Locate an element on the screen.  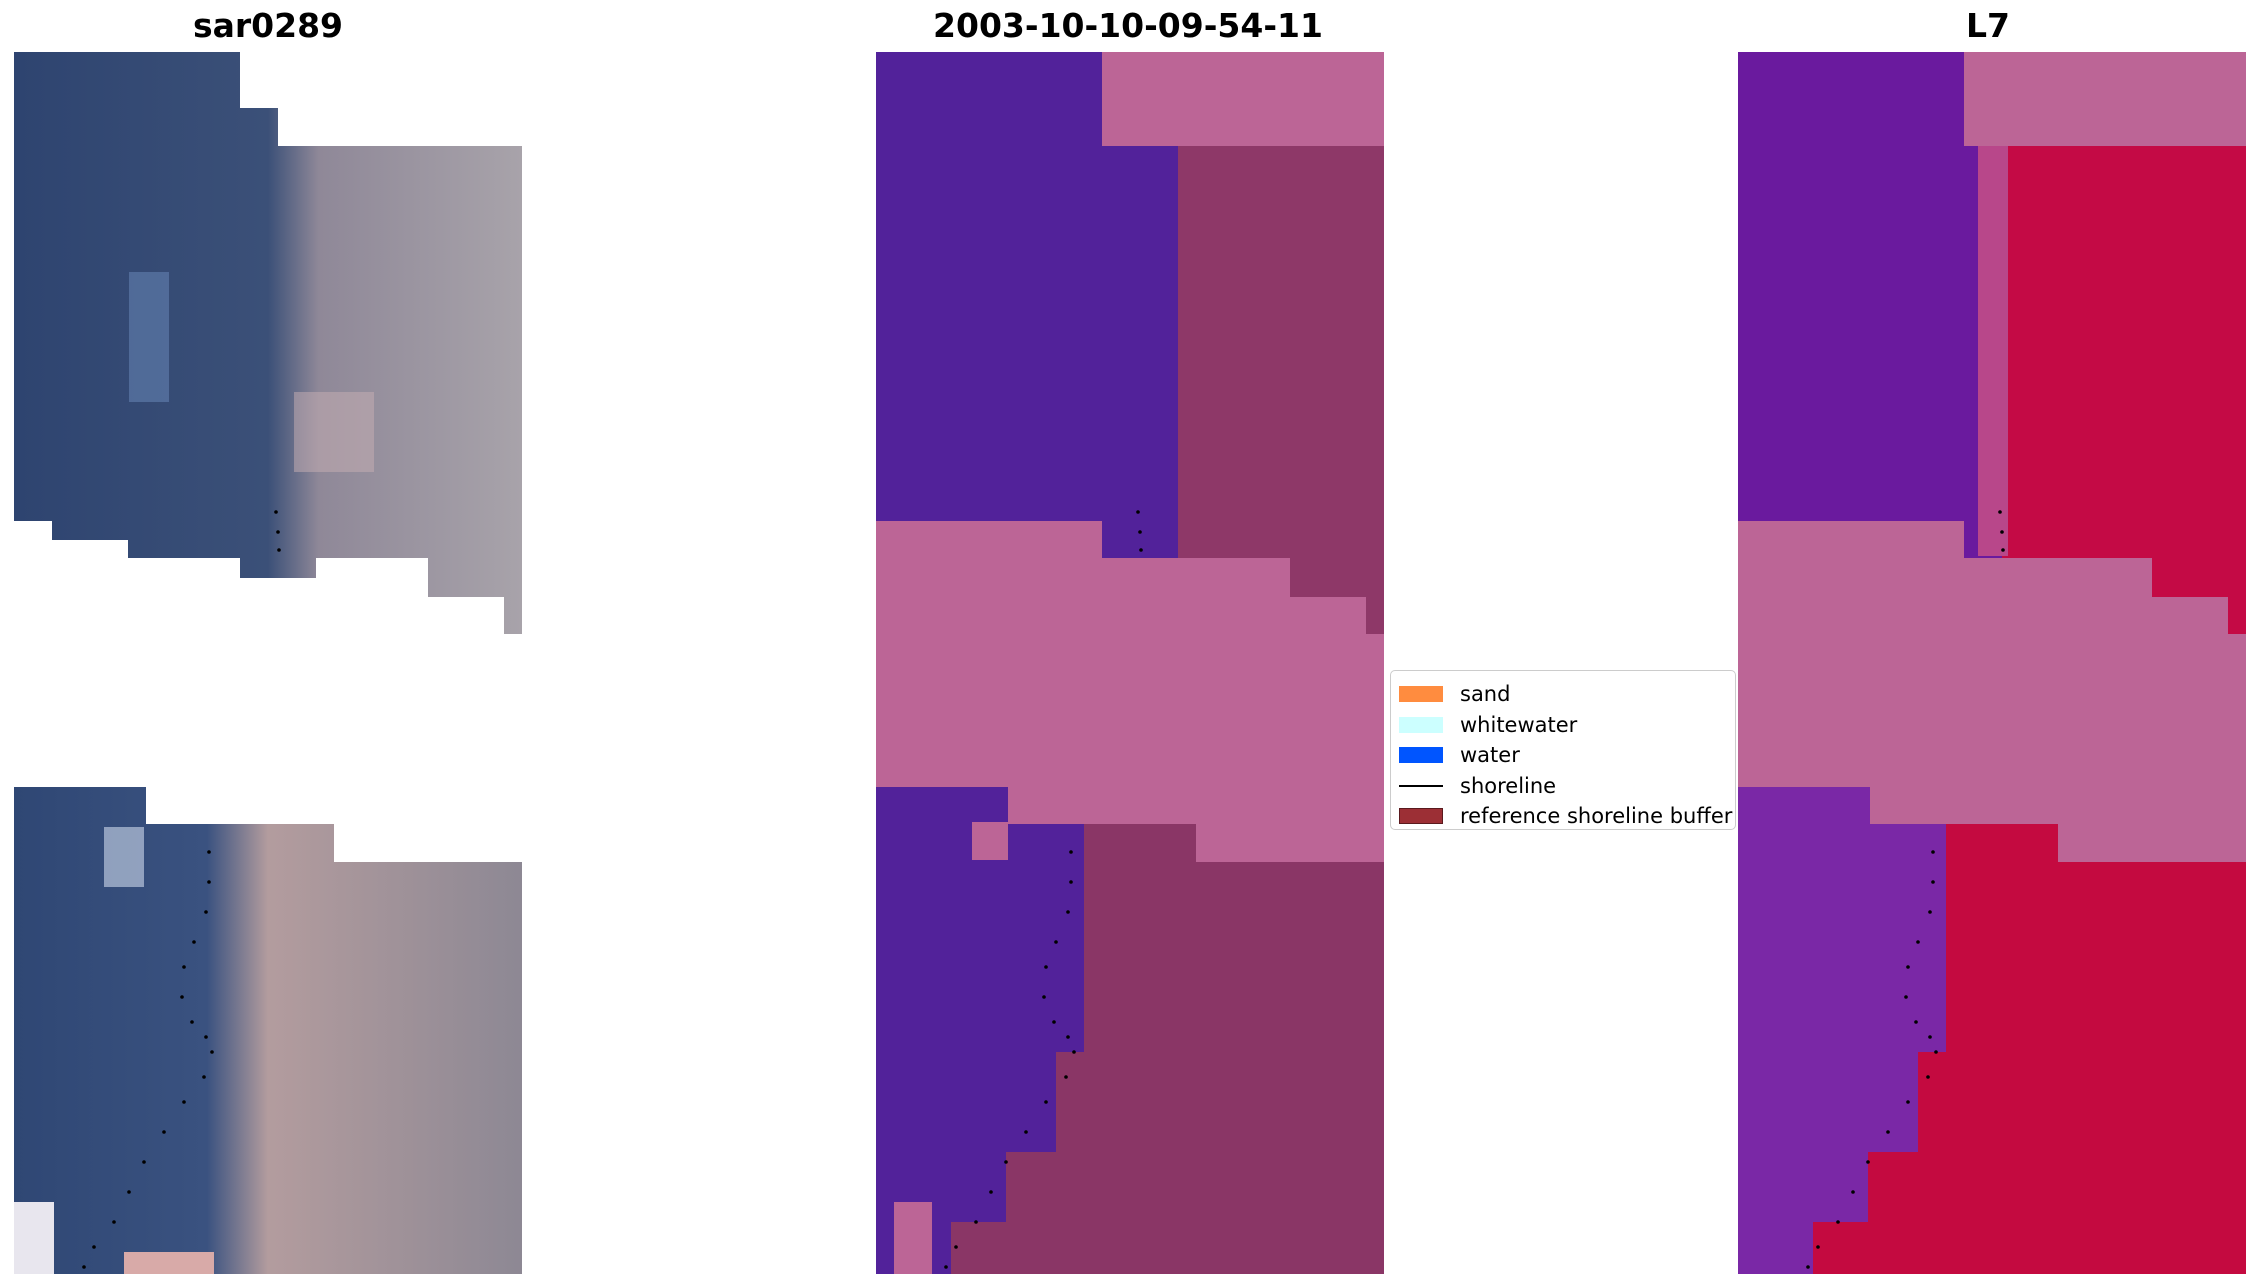
water-swatch is located at coordinates (1421, 755).